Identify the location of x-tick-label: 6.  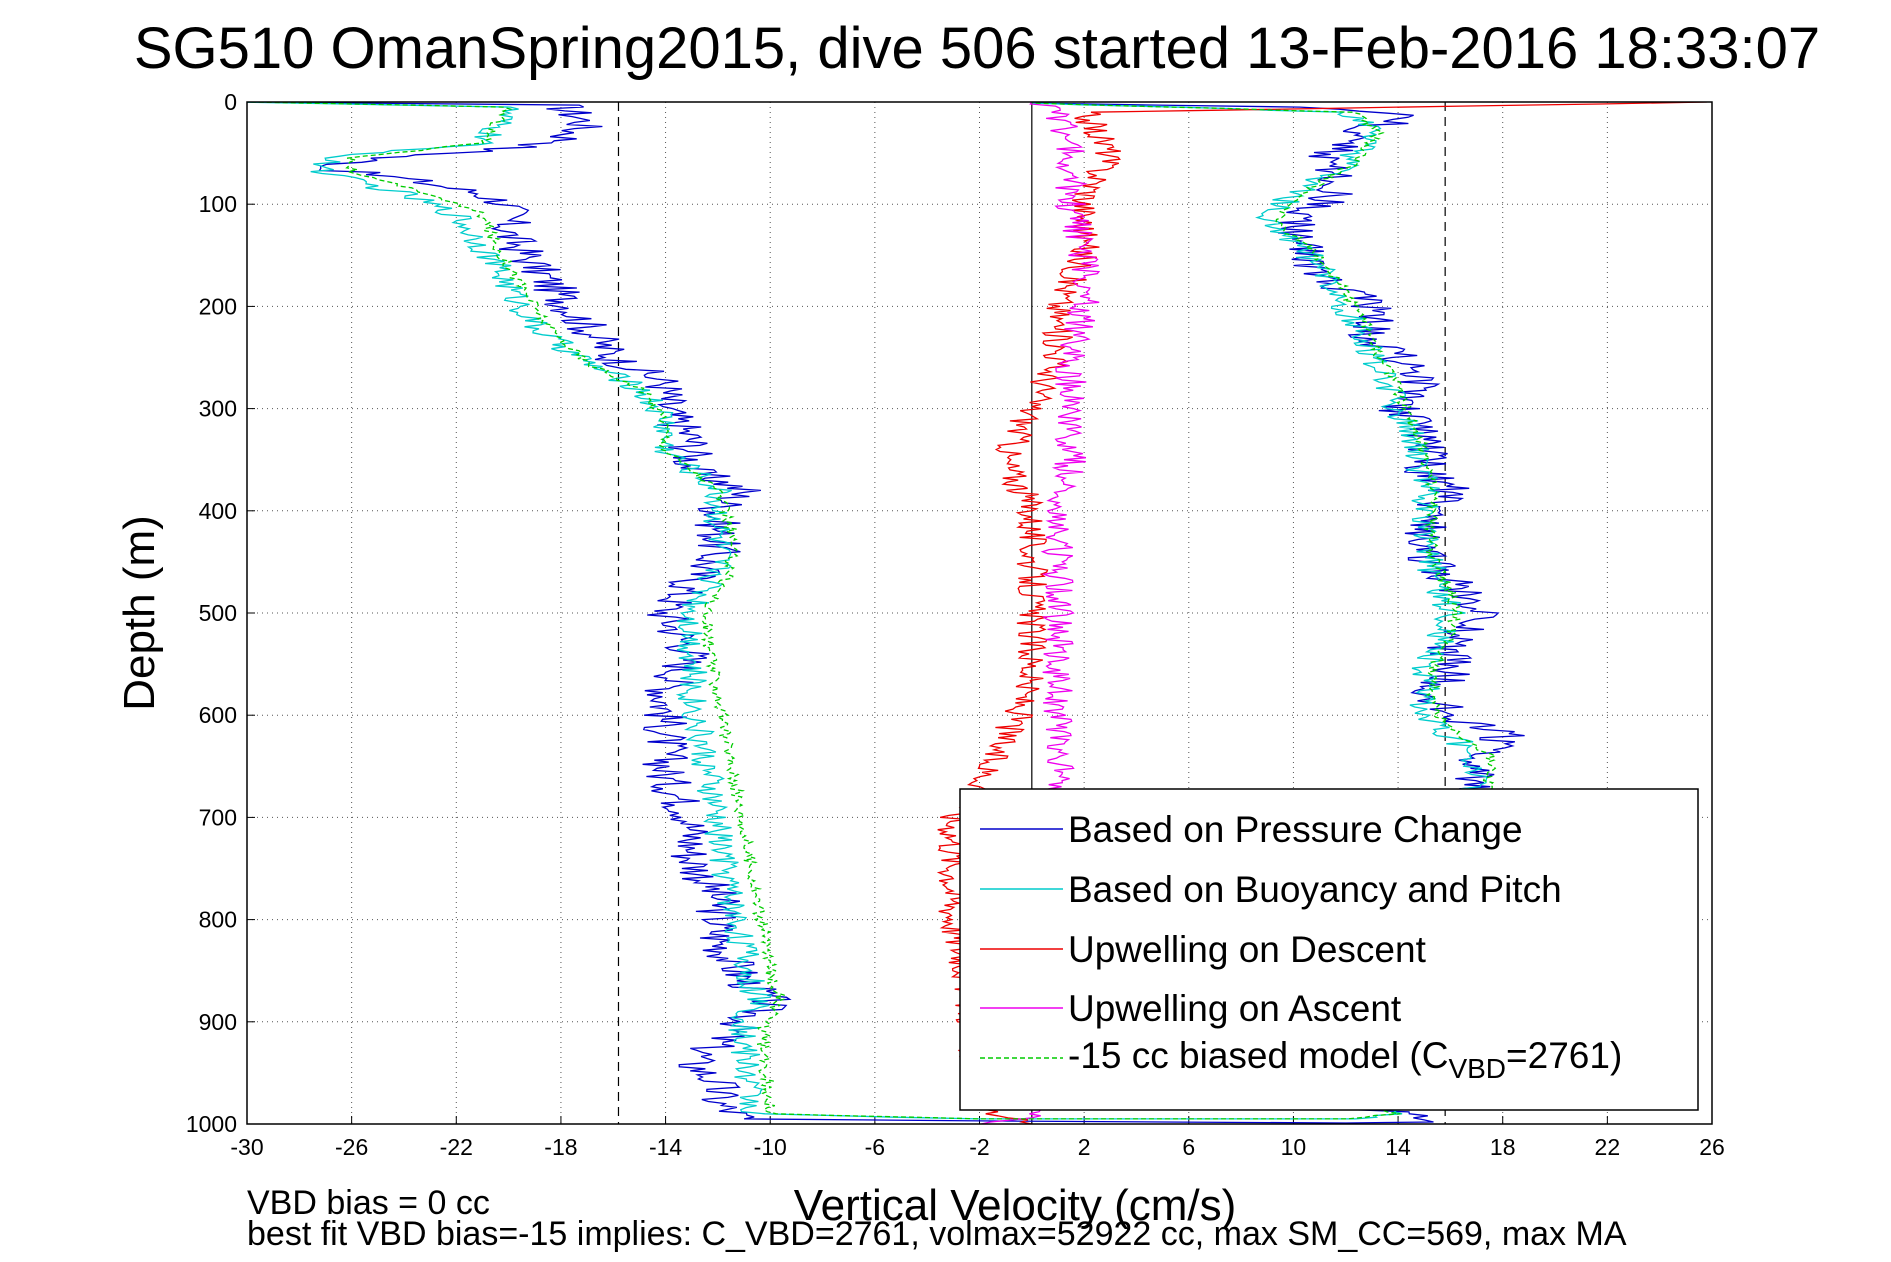
(1188, 1147).